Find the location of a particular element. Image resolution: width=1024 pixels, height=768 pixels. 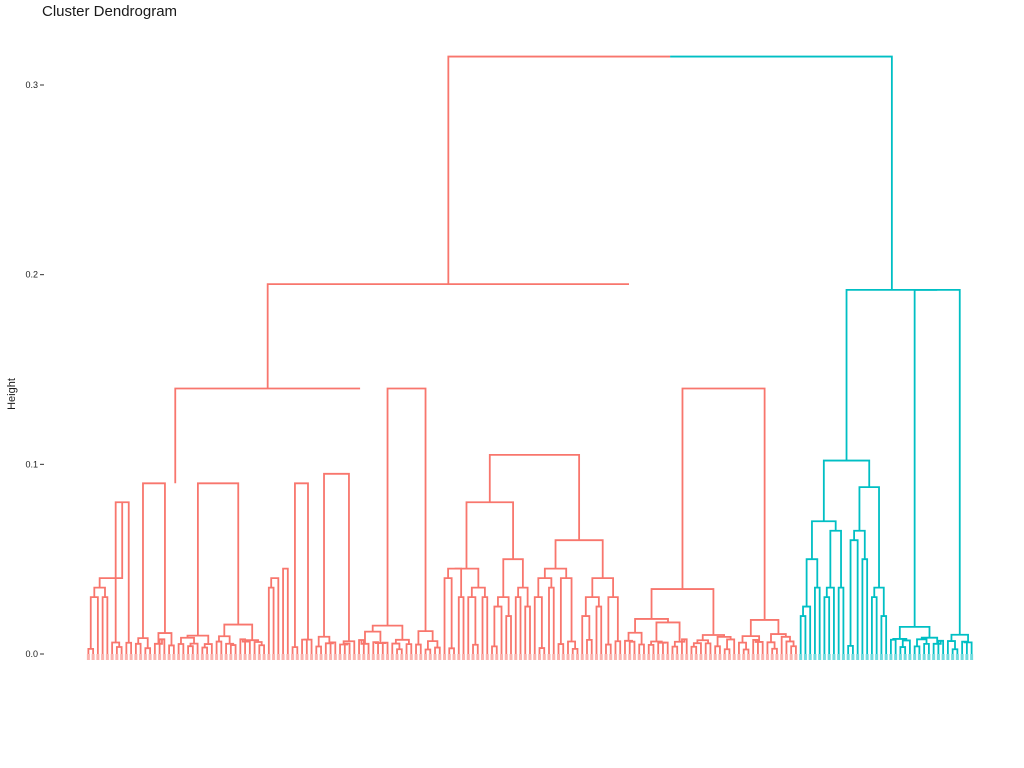

y-axis-title: Height is located at coordinates (12, 394).